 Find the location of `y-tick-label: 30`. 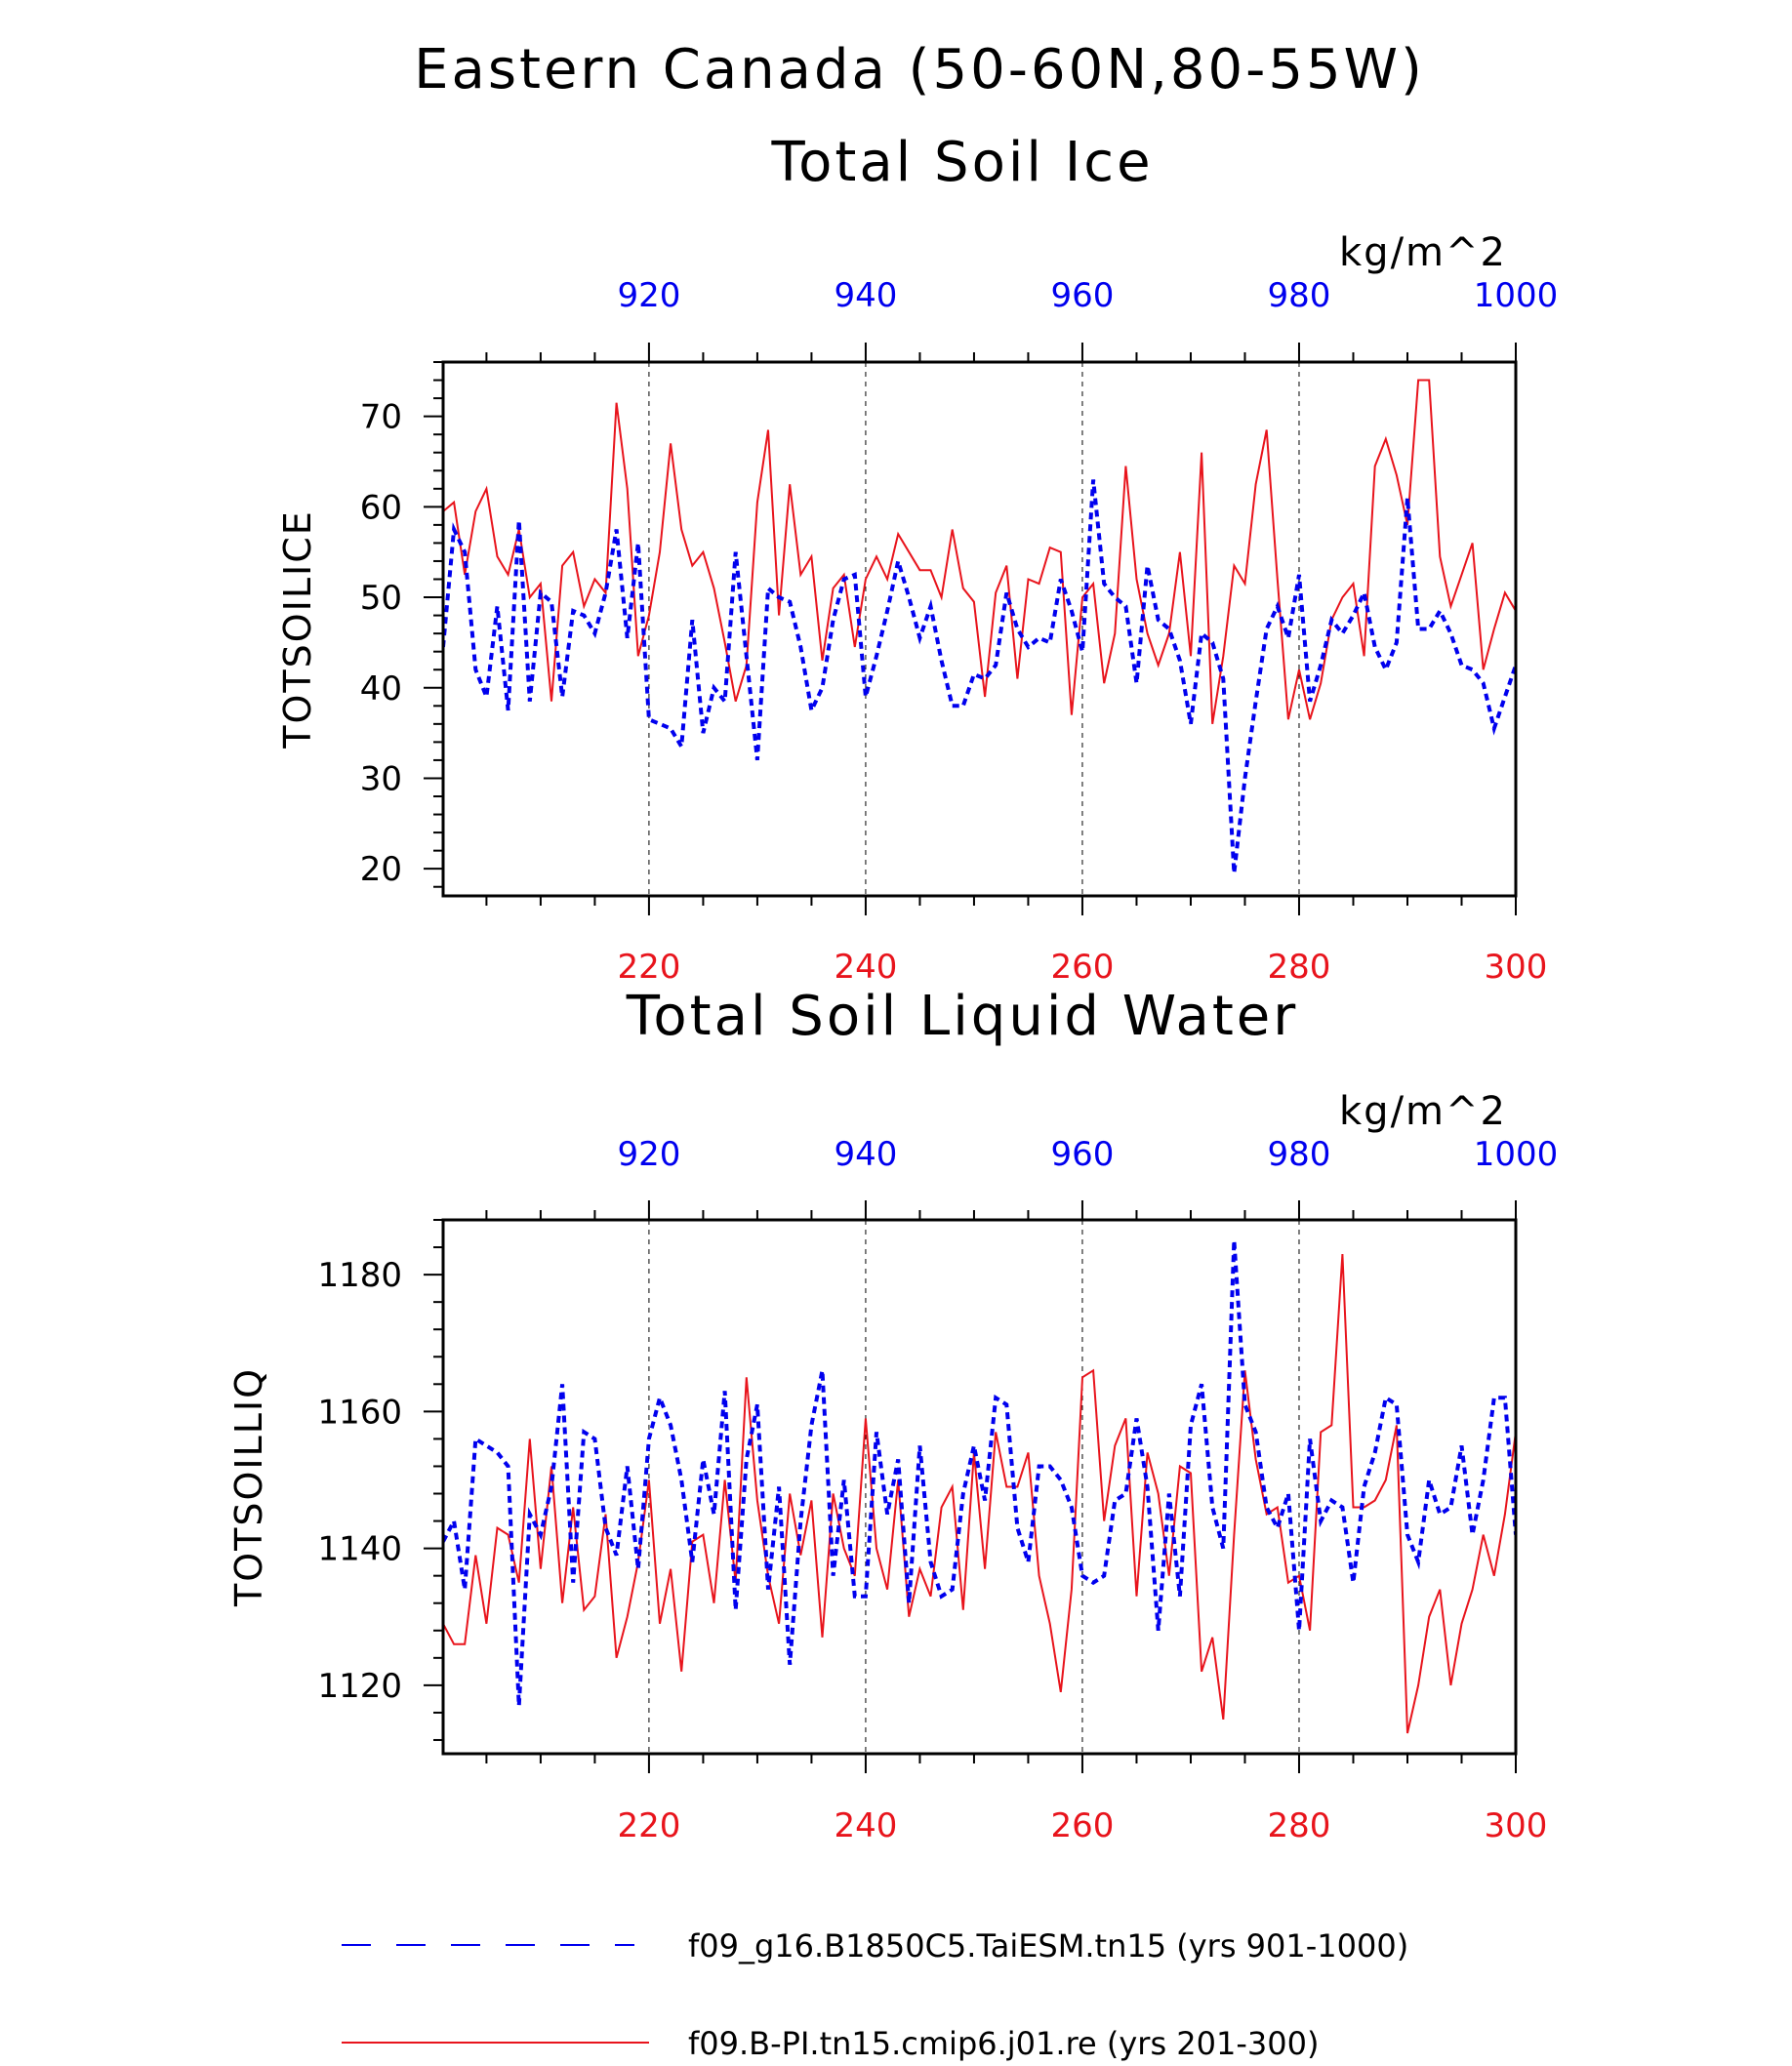

y-tick-label: 30 is located at coordinates (381, 778).